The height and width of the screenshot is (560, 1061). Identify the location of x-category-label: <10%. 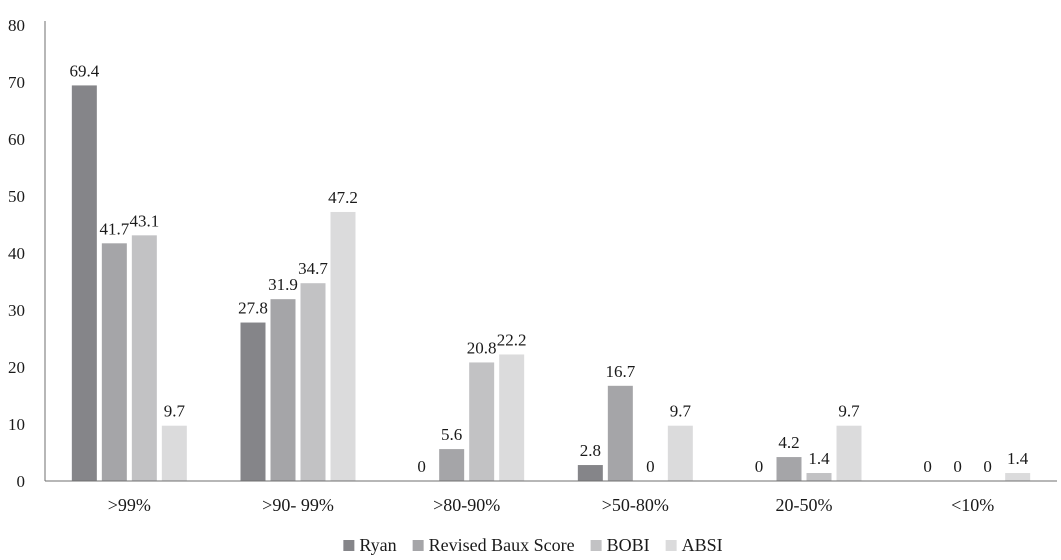
(972, 505).